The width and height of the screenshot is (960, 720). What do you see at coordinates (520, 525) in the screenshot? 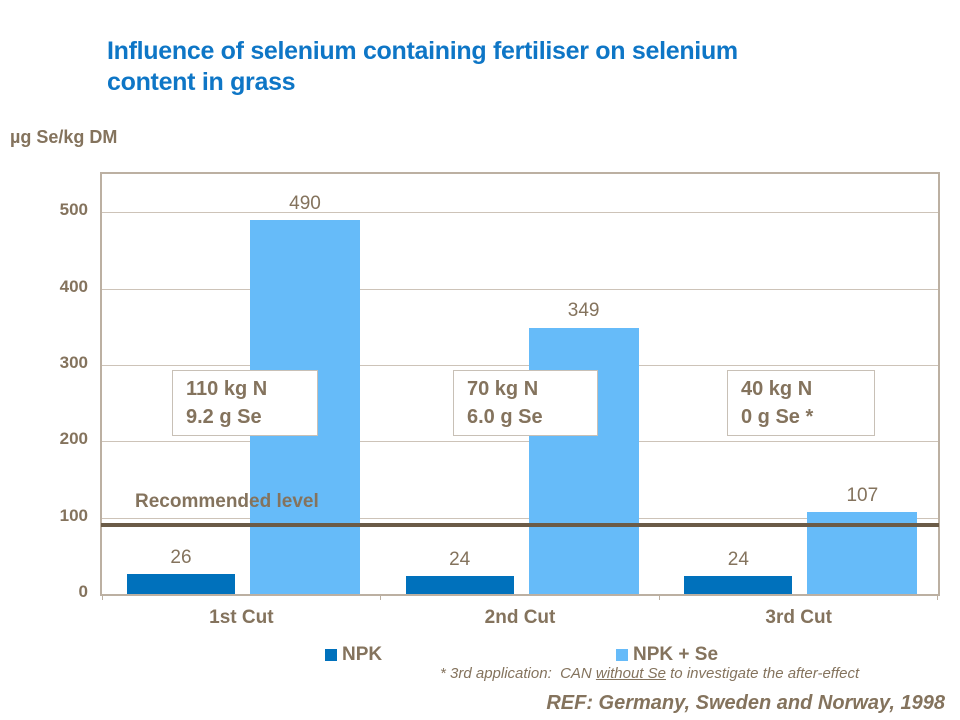
I see `recommended-level-line` at bounding box center [520, 525].